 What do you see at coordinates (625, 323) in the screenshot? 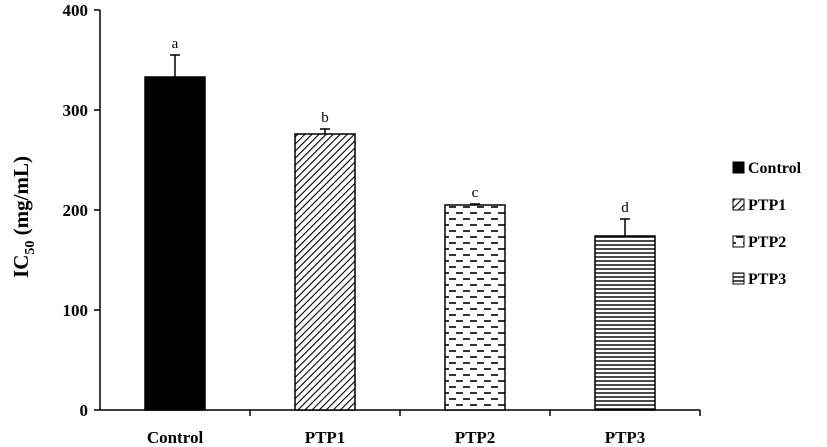
I see `bar-ptp3` at bounding box center [625, 323].